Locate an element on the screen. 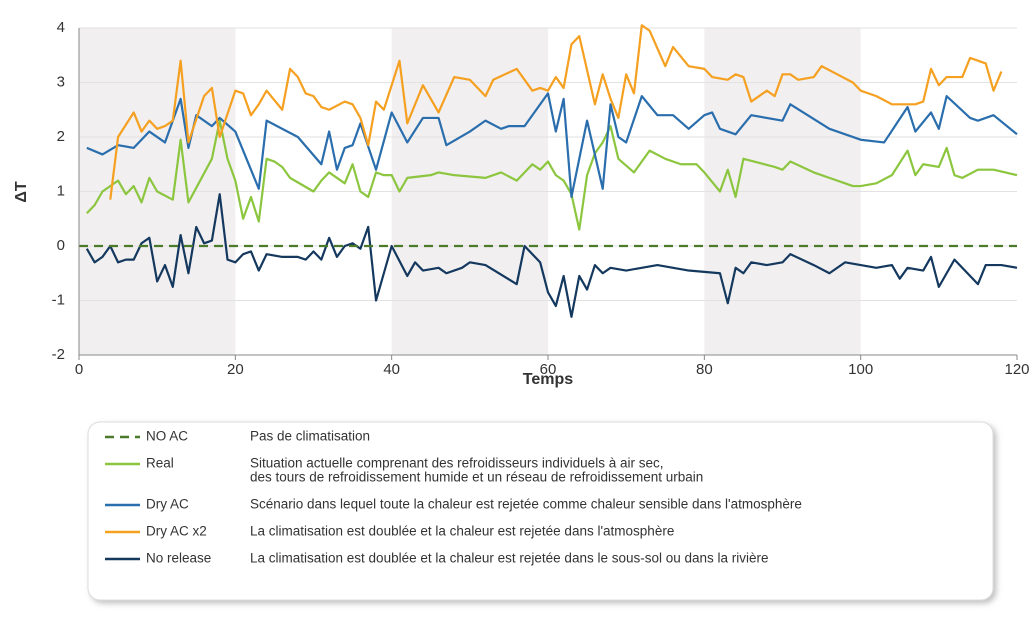  x-tick-label: 120 is located at coordinates (1016, 369).